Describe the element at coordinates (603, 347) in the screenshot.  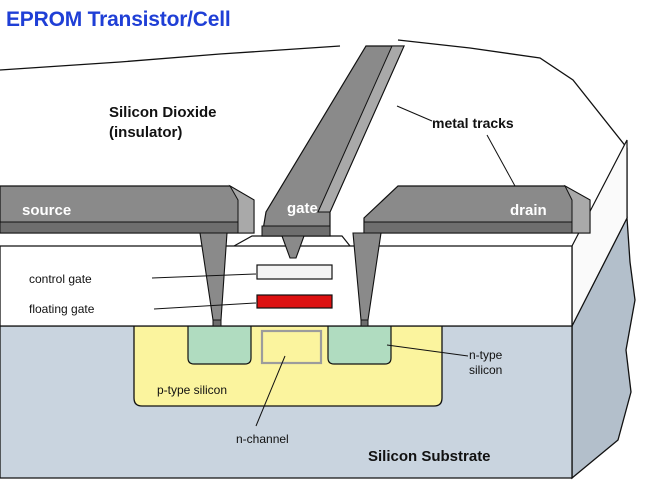
I see `substrate-right-face` at that location.